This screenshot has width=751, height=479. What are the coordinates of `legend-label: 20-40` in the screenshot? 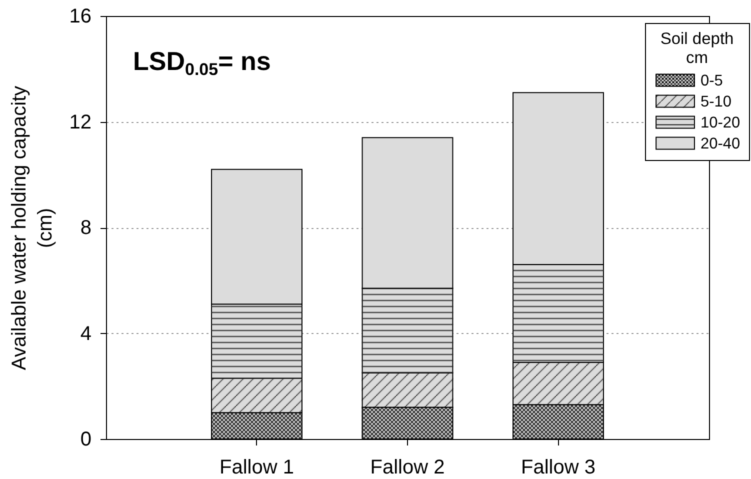 It's located at (720, 143).